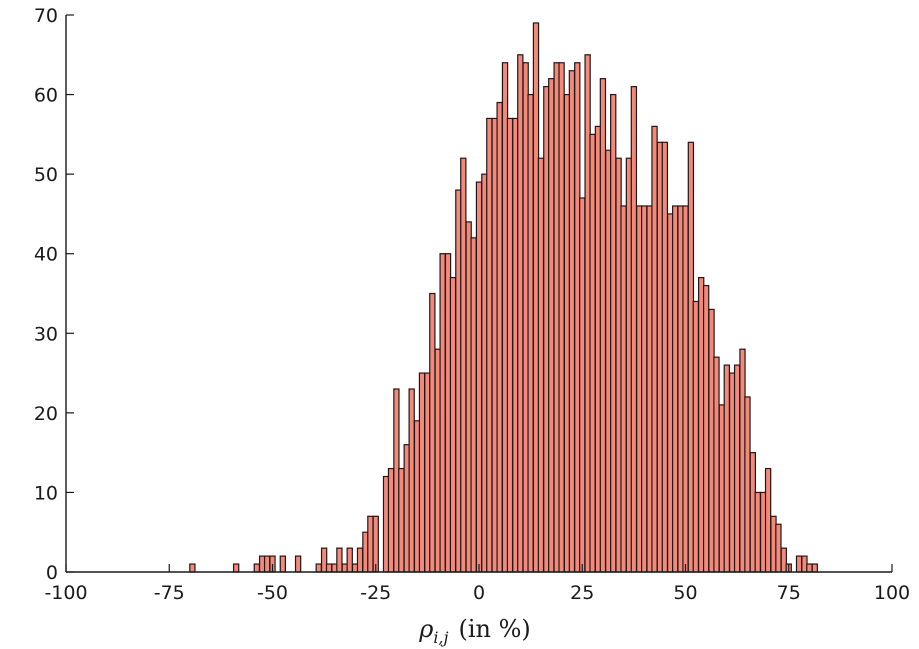  What do you see at coordinates (582, 593) in the screenshot?
I see `x-tick-label: 25` at bounding box center [582, 593].